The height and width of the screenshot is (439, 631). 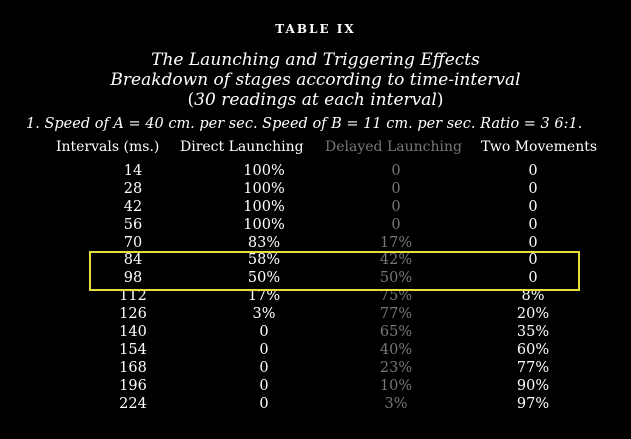 What do you see at coordinates (396, 349) in the screenshot?
I see `delayed-launching-cell: 40%` at bounding box center [396, 349].